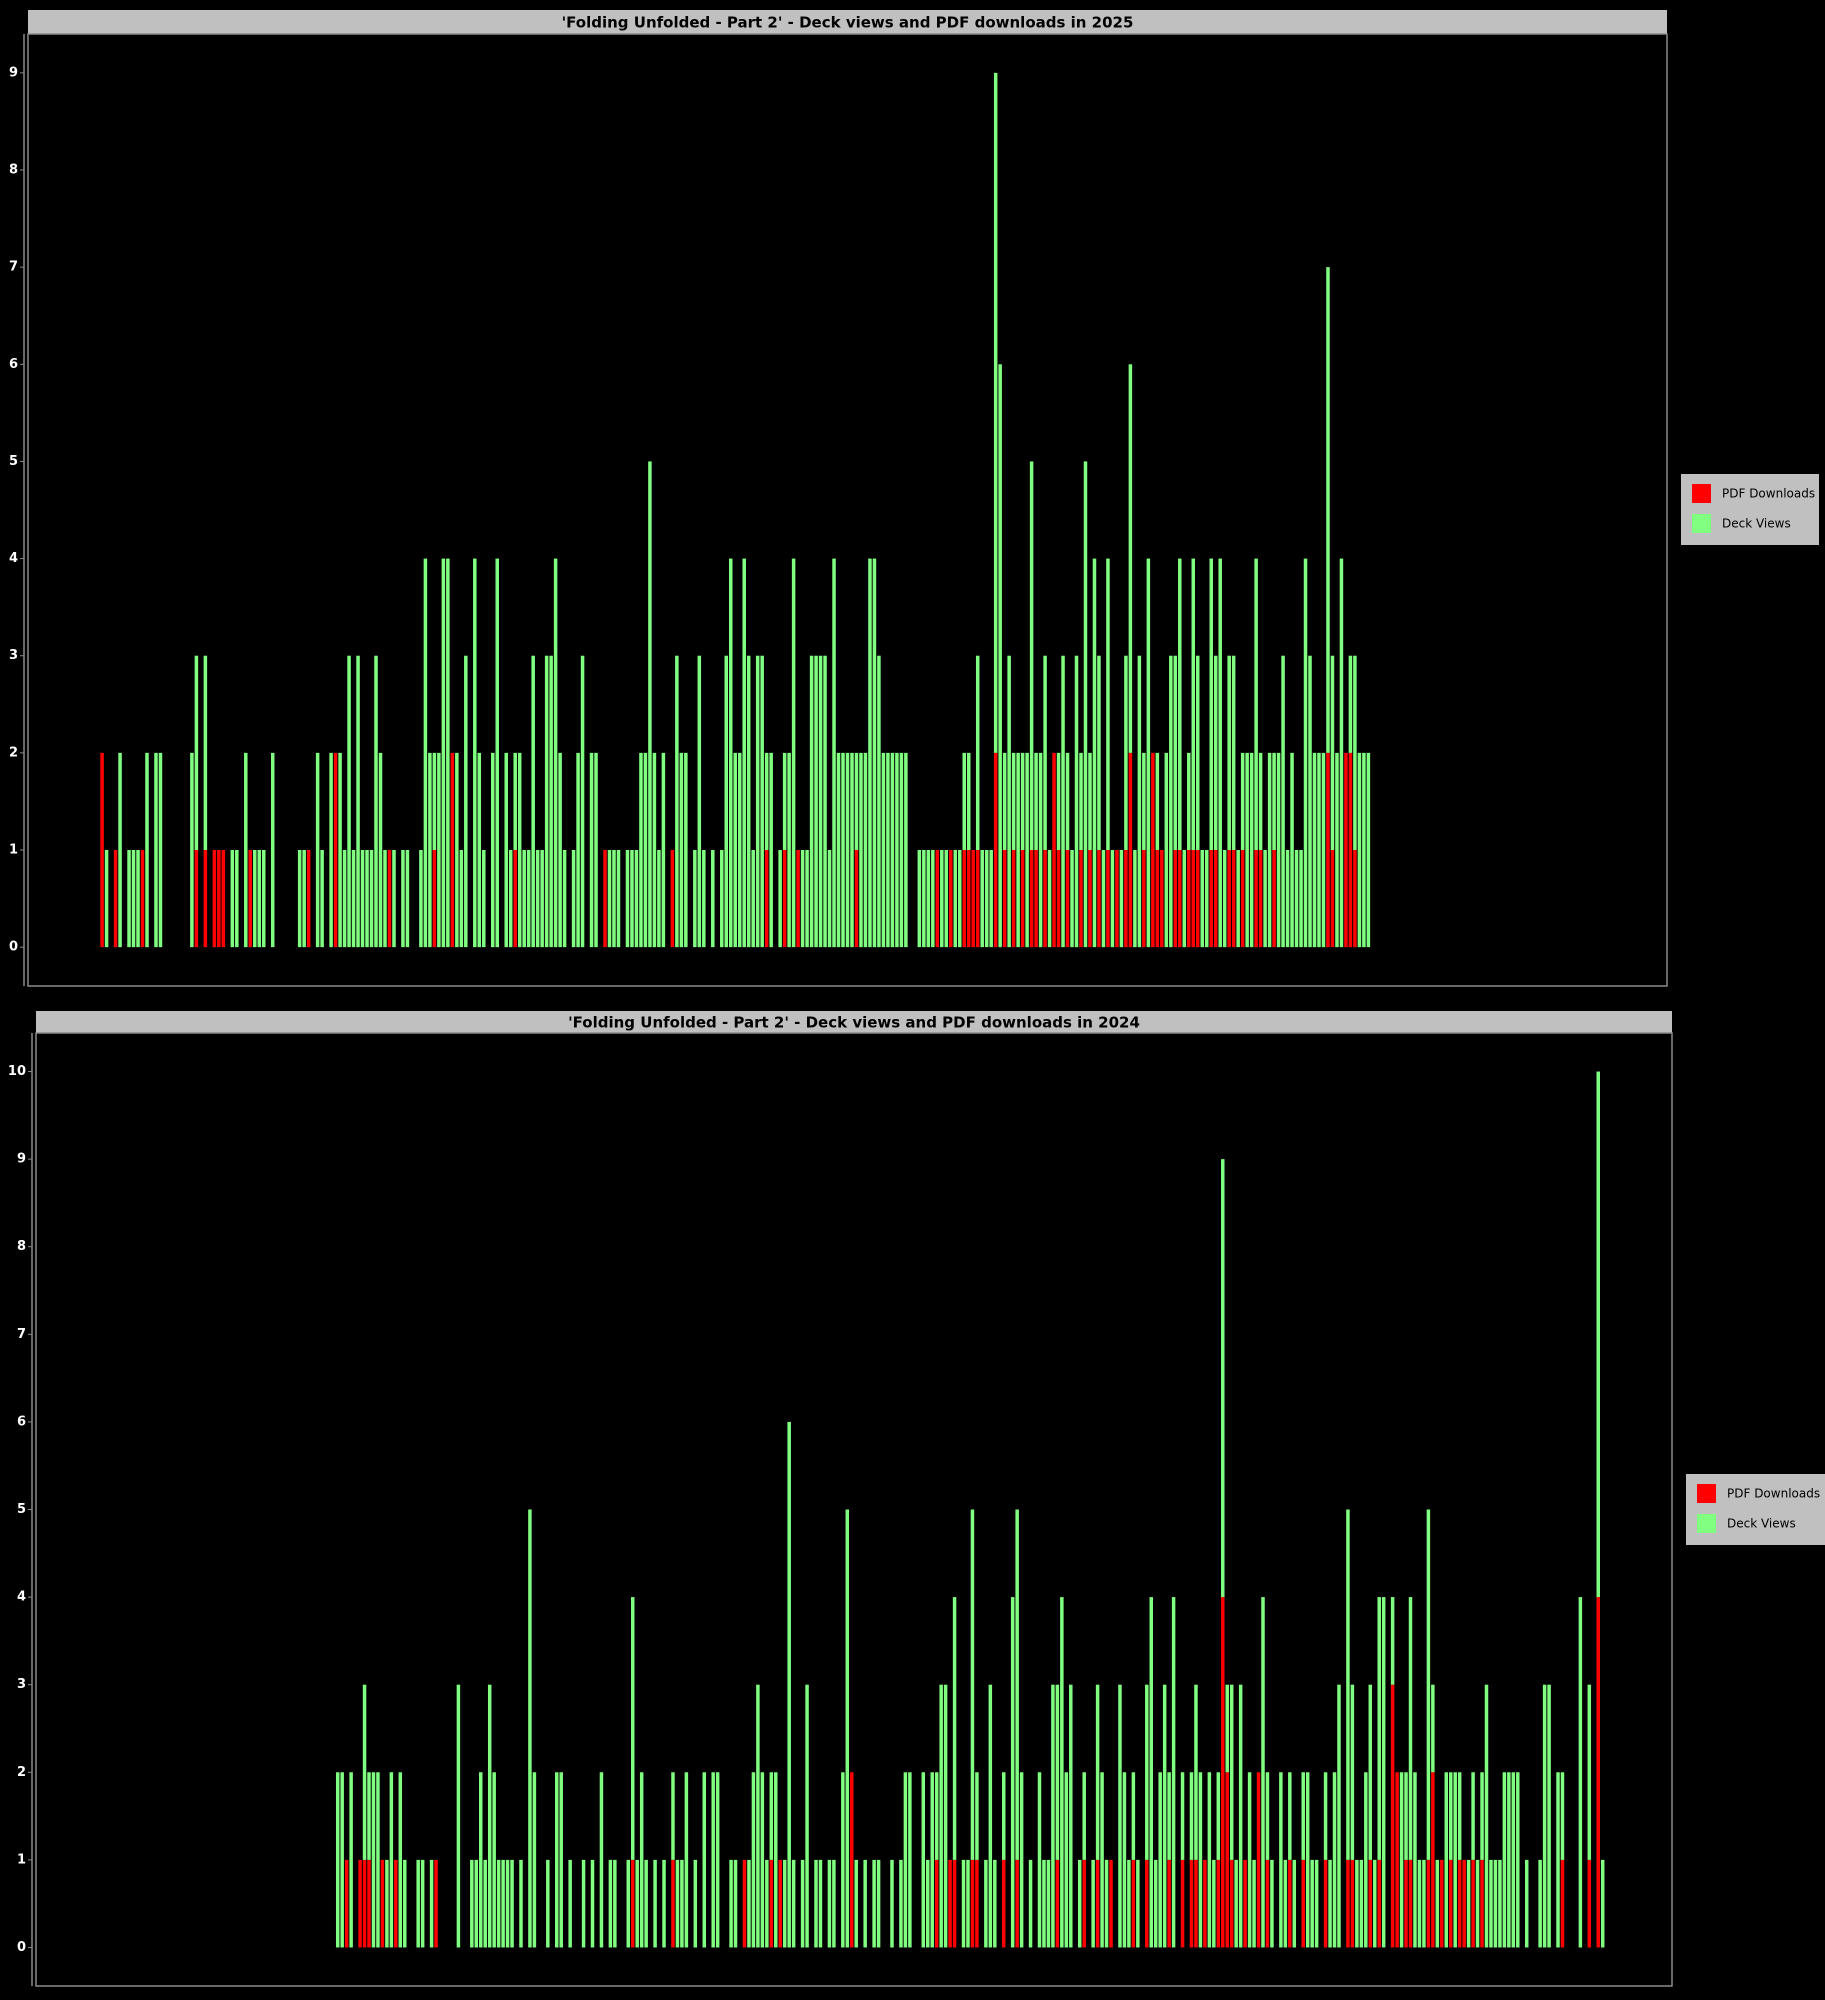 Image resolution: width=1825 pixels, height=2000 pixels. I want to click on legend-swatch, so click(1701, 493).